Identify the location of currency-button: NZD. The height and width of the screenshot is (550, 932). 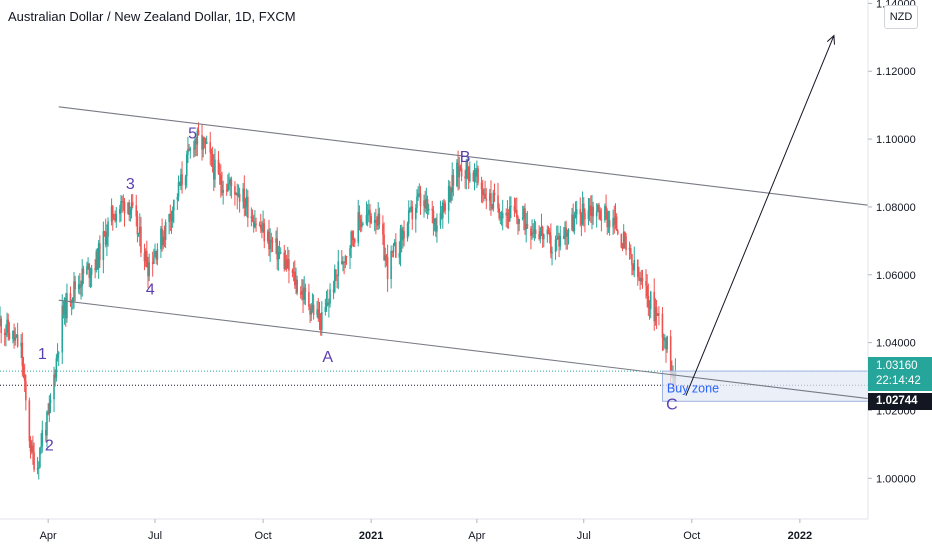
(901, 17).